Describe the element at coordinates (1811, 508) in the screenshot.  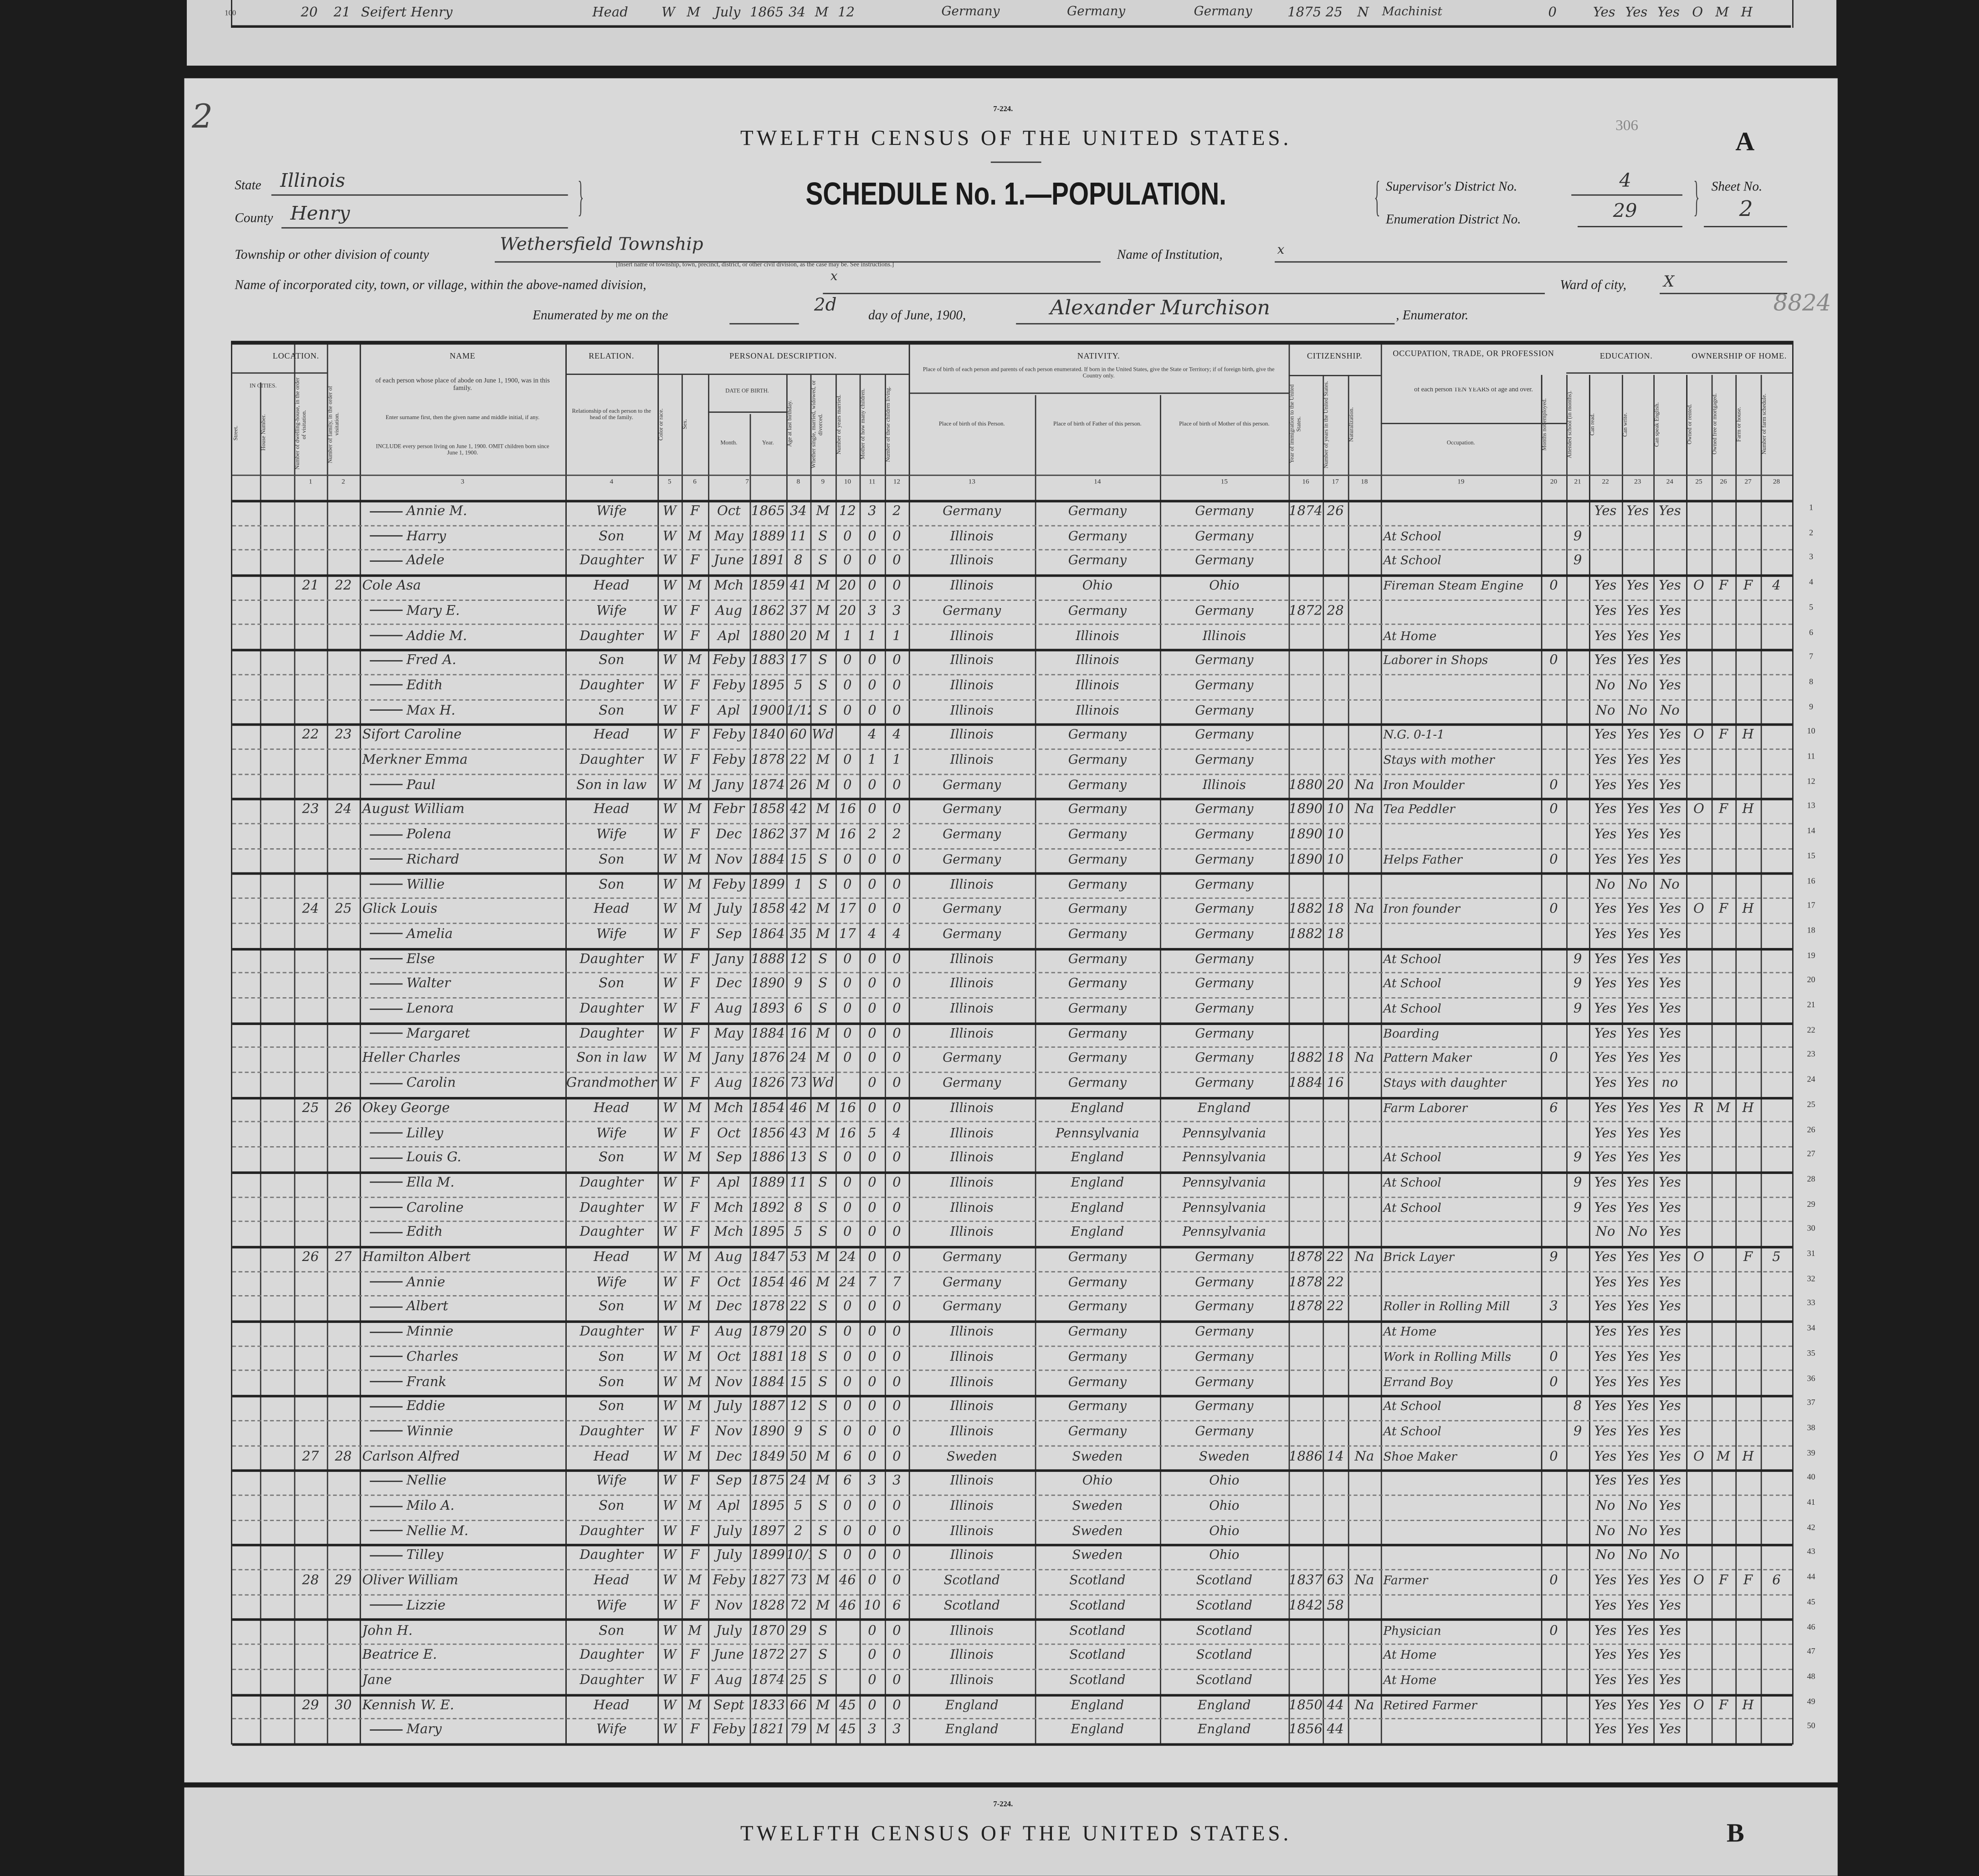
I see `line-number: 1` at that location.